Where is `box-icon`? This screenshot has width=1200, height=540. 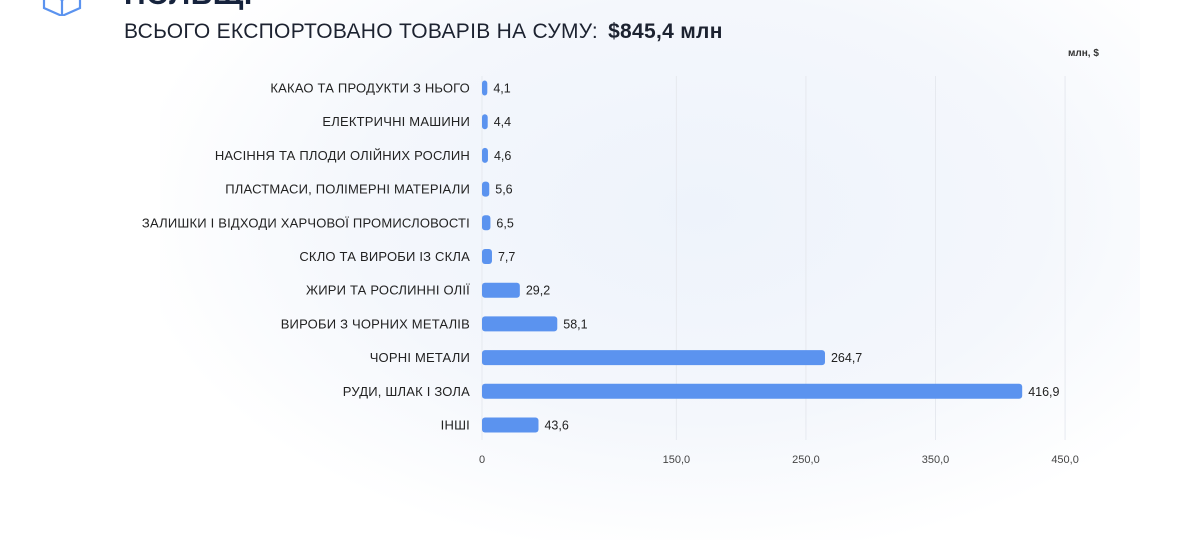 box-icon is located at coordinates (62, 8).